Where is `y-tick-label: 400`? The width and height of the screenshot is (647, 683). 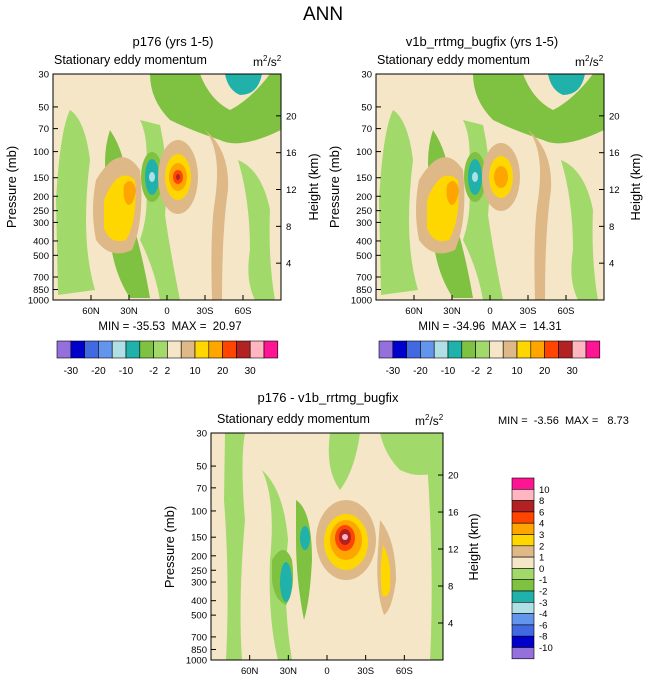 y-tick-label: 400 is located at coordinates (199, 601).